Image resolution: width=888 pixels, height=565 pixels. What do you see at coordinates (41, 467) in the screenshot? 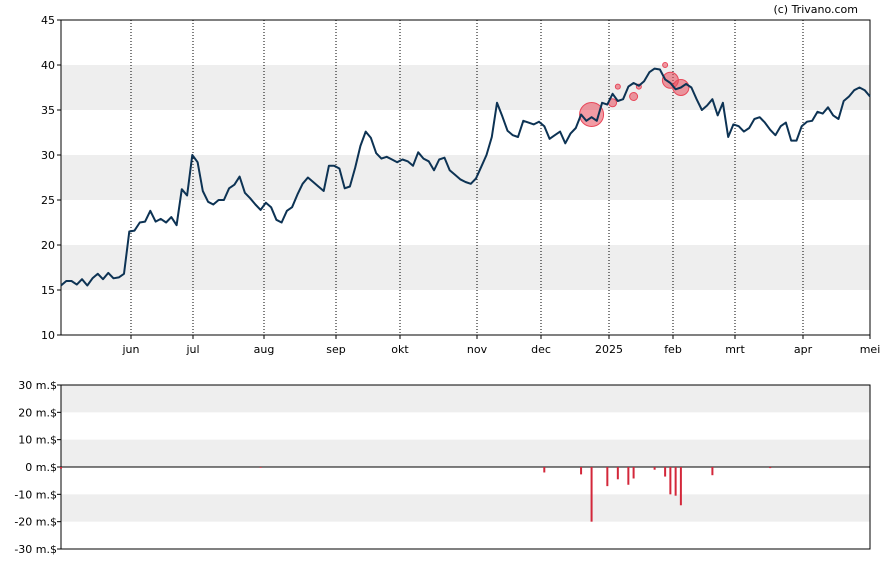
I see `y-tick-label: 0 m.$` at bounding box center [41, 467].